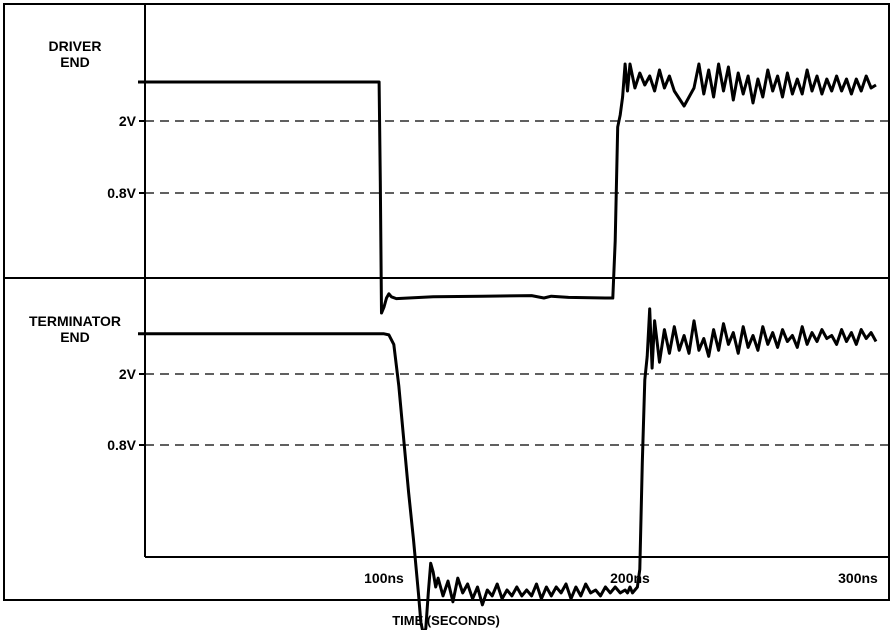  Describe the element at coordinates (128, 121) in the screenshot. I see `panel1-ytick-2v: 2V` at that location.